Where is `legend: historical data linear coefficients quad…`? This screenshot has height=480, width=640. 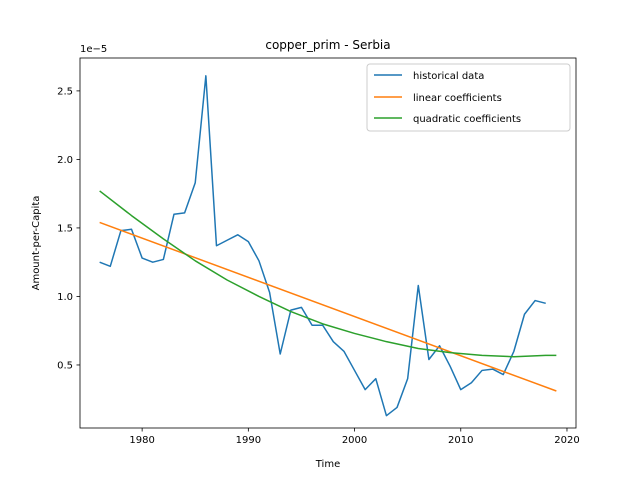
legend: historical data linear coefficients quad… is located at coordinates (468, 97).